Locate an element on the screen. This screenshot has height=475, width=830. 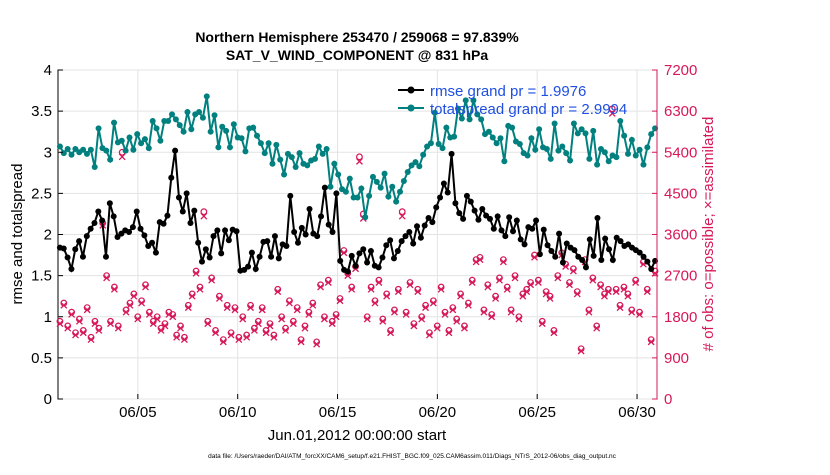
y-tick-label-left: 0.5 is located at coordinates (41, 358).